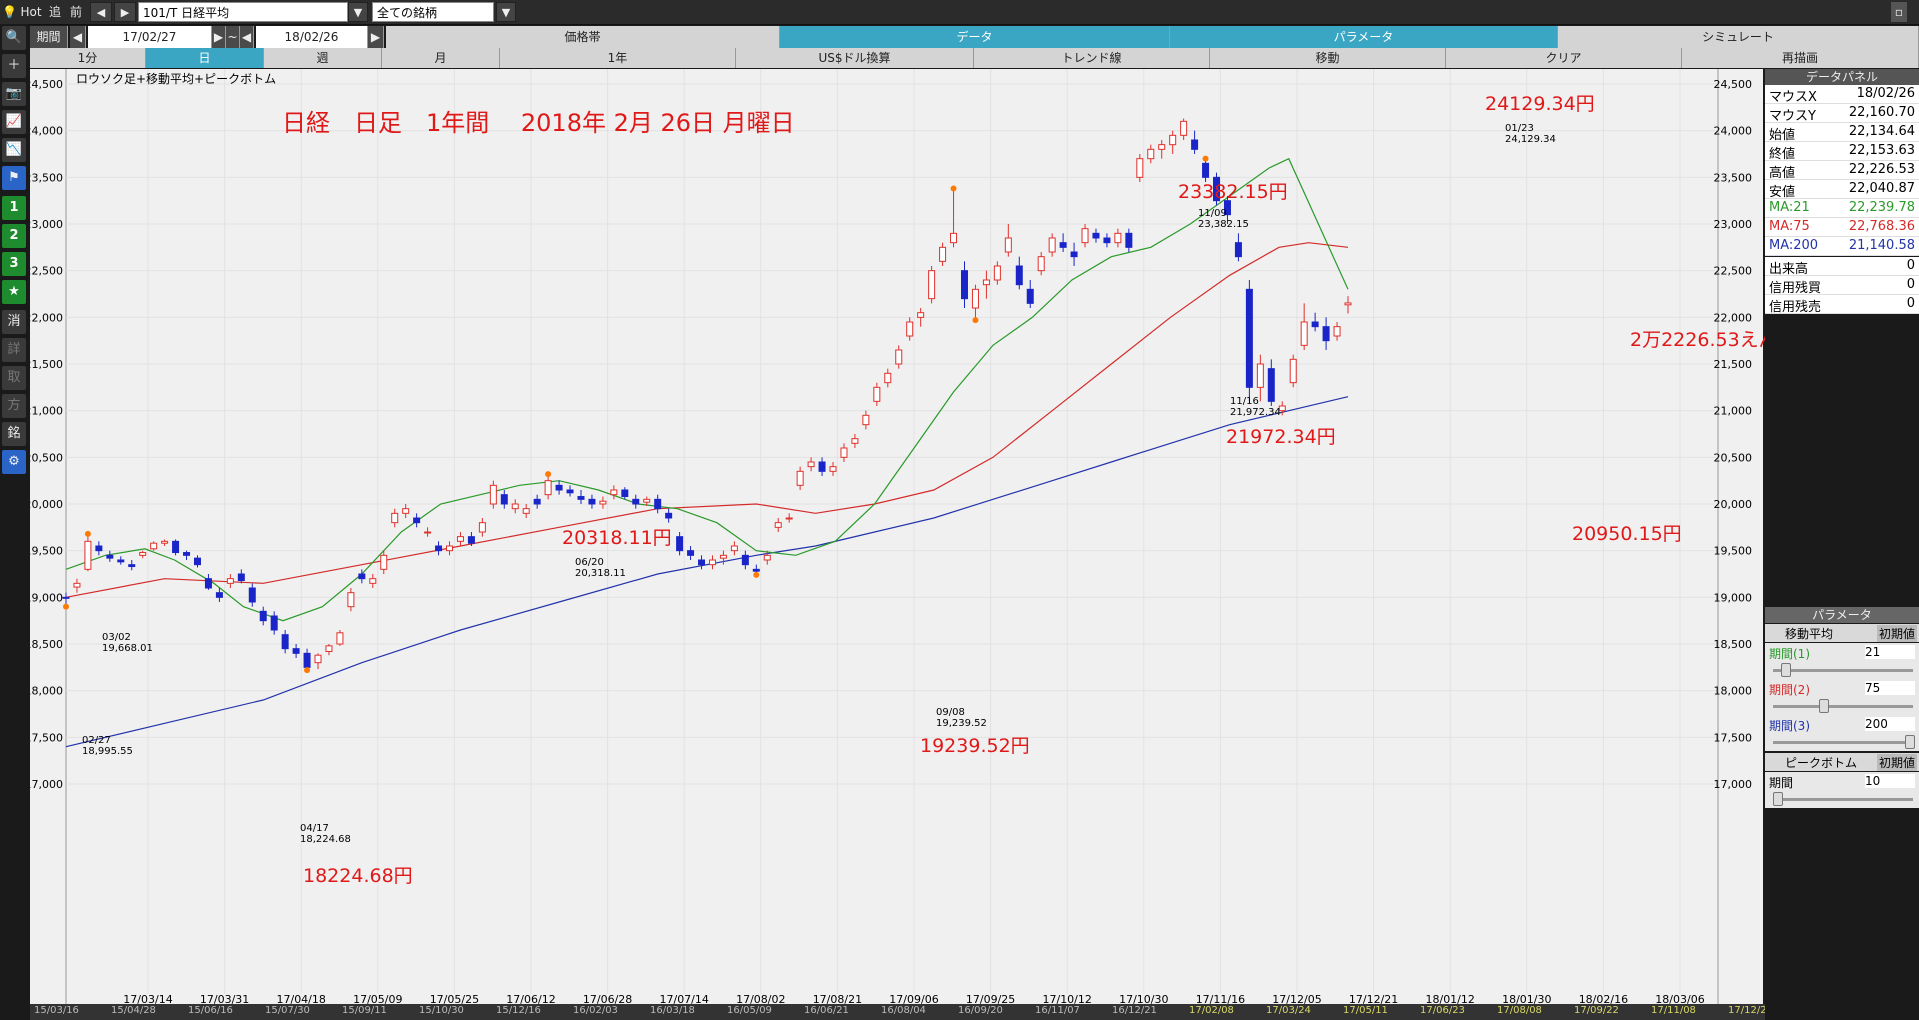 The height and width of the screenshot is (1020, 1919). I want to click on chart-up-icon: 📈, so click(14, 122).